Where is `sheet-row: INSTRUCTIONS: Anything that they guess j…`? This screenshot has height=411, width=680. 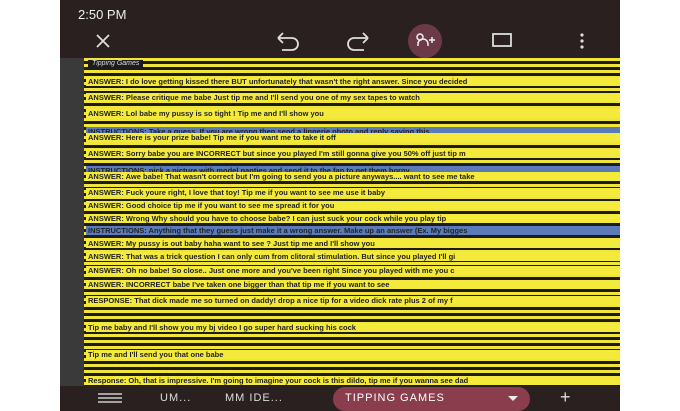 sheet-row: INSTRUCTIONS: Anything that they guess j… is located at coordinates (353, 230).